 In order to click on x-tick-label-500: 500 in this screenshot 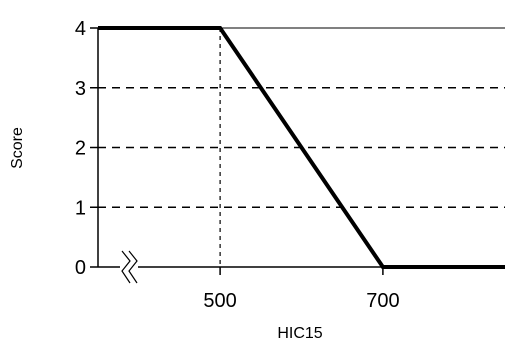, I will do `click(219, 301)`.